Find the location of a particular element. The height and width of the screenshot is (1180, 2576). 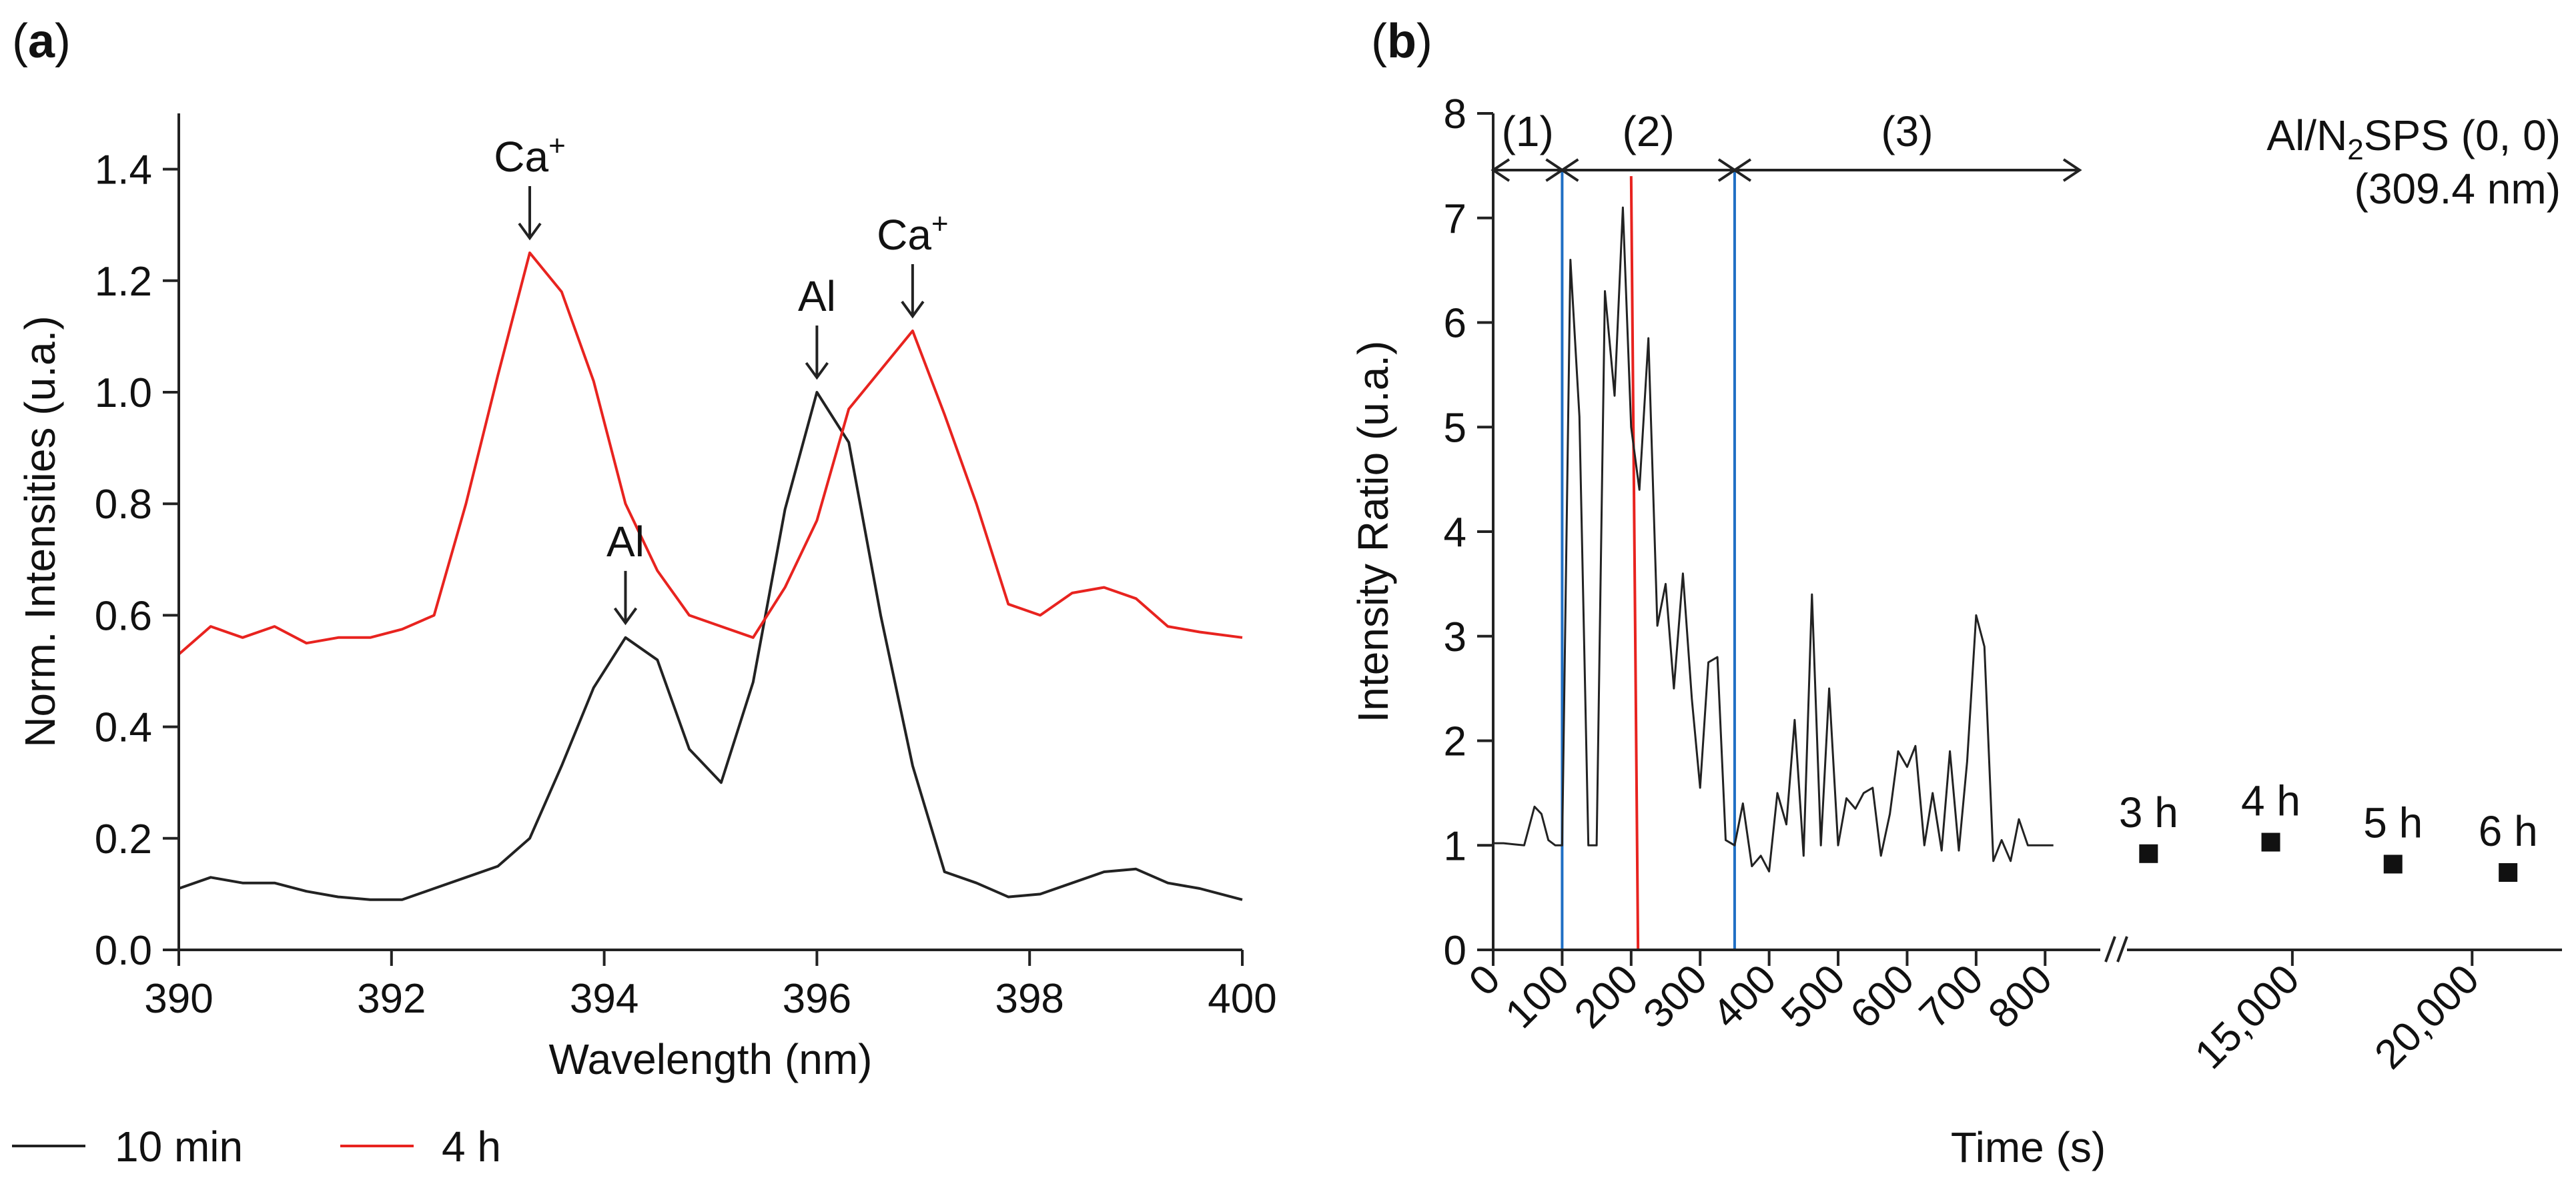

panel-b-subtitle: (309.4 nm) is located at coordinates (2457, 189).